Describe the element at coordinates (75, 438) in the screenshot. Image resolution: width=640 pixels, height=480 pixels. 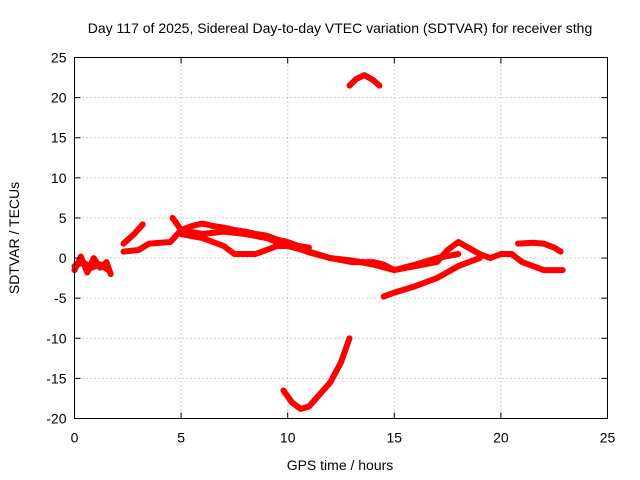
I see `x-tick-label: 0` at that location.